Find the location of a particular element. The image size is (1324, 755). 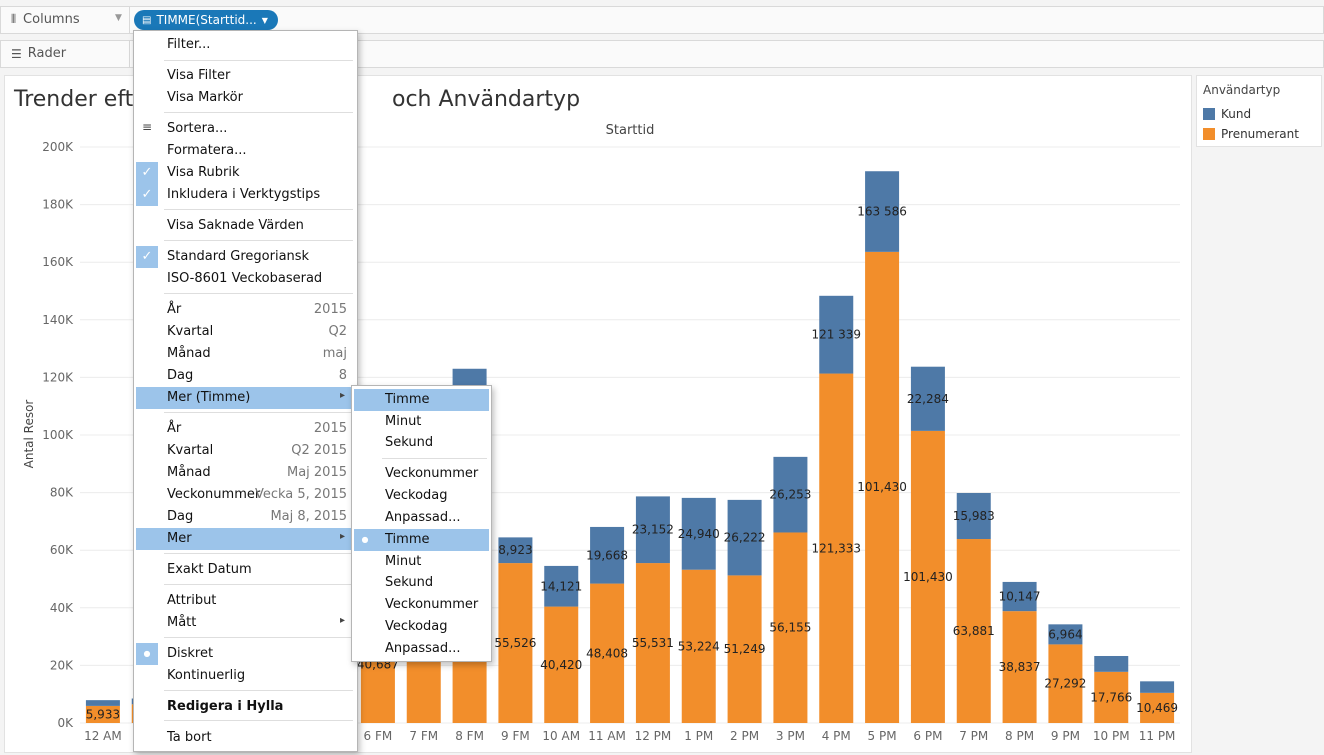

menu-item-value: Maj 2015 is located at coordinates (316, 472).